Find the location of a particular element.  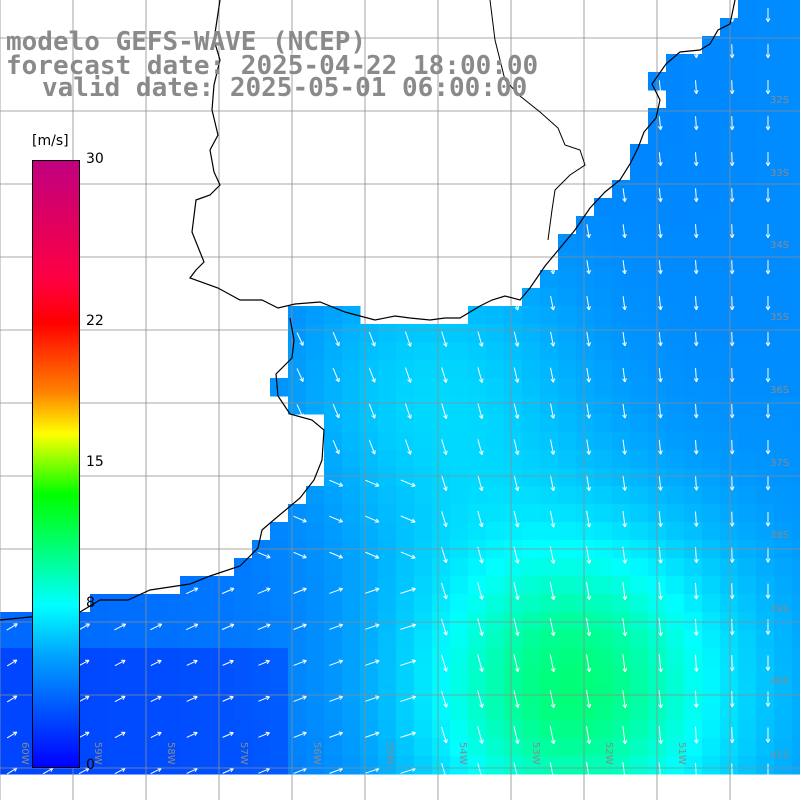

latitude-label: 35S is located at coordinates (780, 317).